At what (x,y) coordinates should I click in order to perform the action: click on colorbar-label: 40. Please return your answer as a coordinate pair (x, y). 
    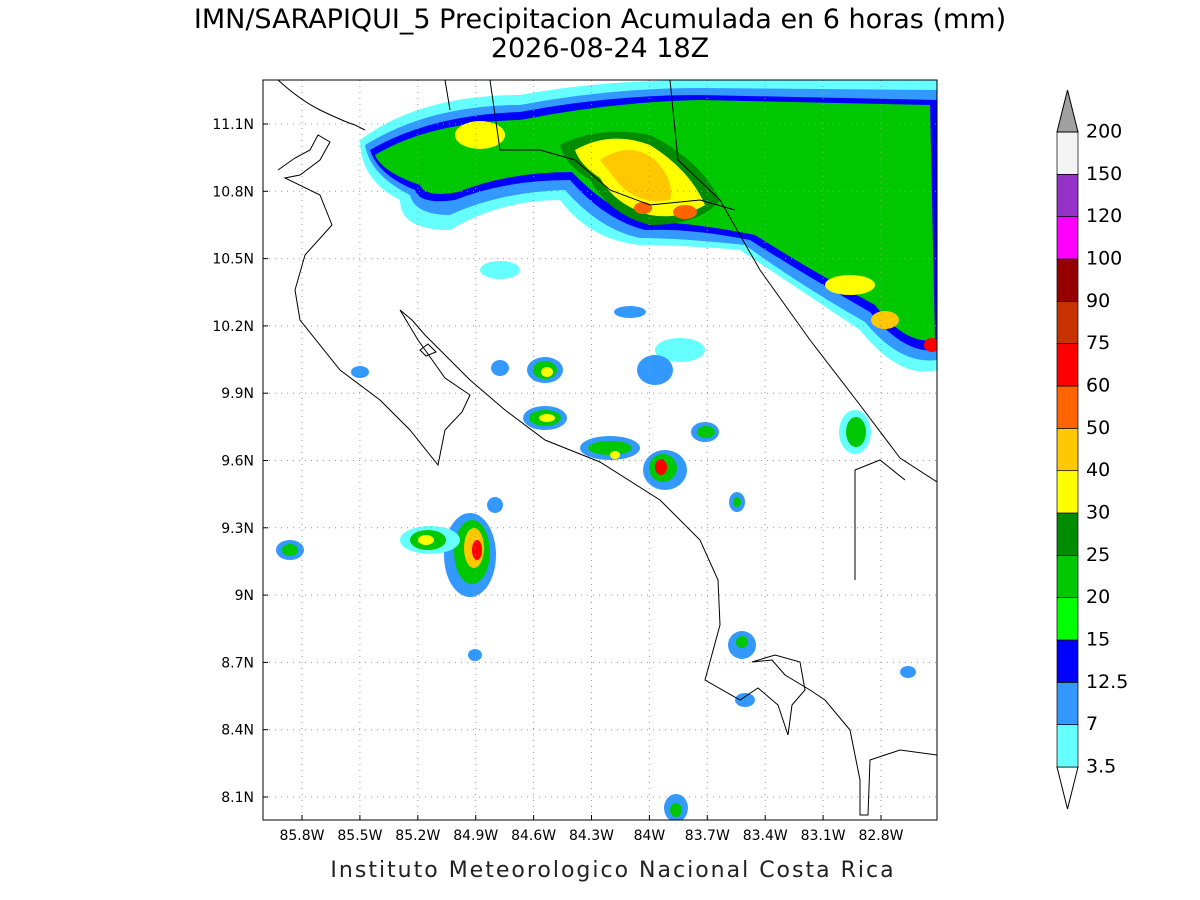
    Looking at the image, I should click on (1098, 470).